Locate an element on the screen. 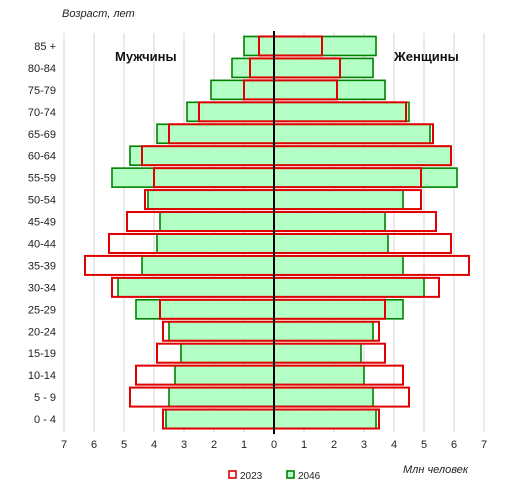 The image size is (515, 491). legend: 2023 2046 is located at coordinates (274, 476).